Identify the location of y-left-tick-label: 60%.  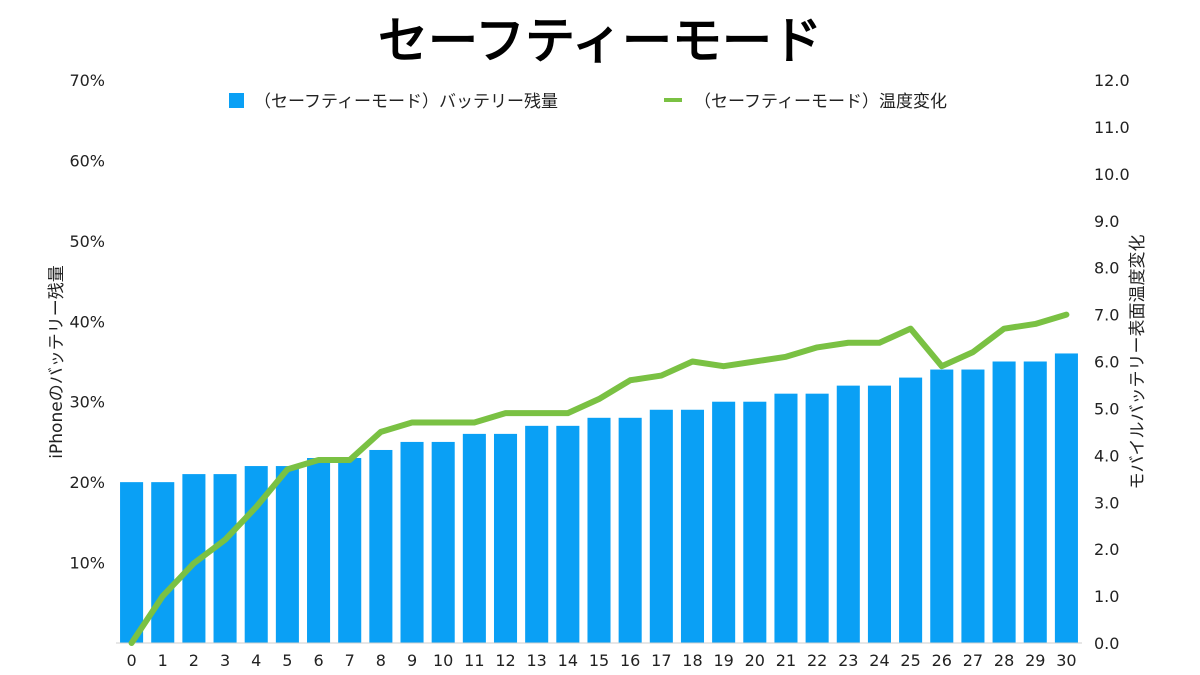
(87, 160).